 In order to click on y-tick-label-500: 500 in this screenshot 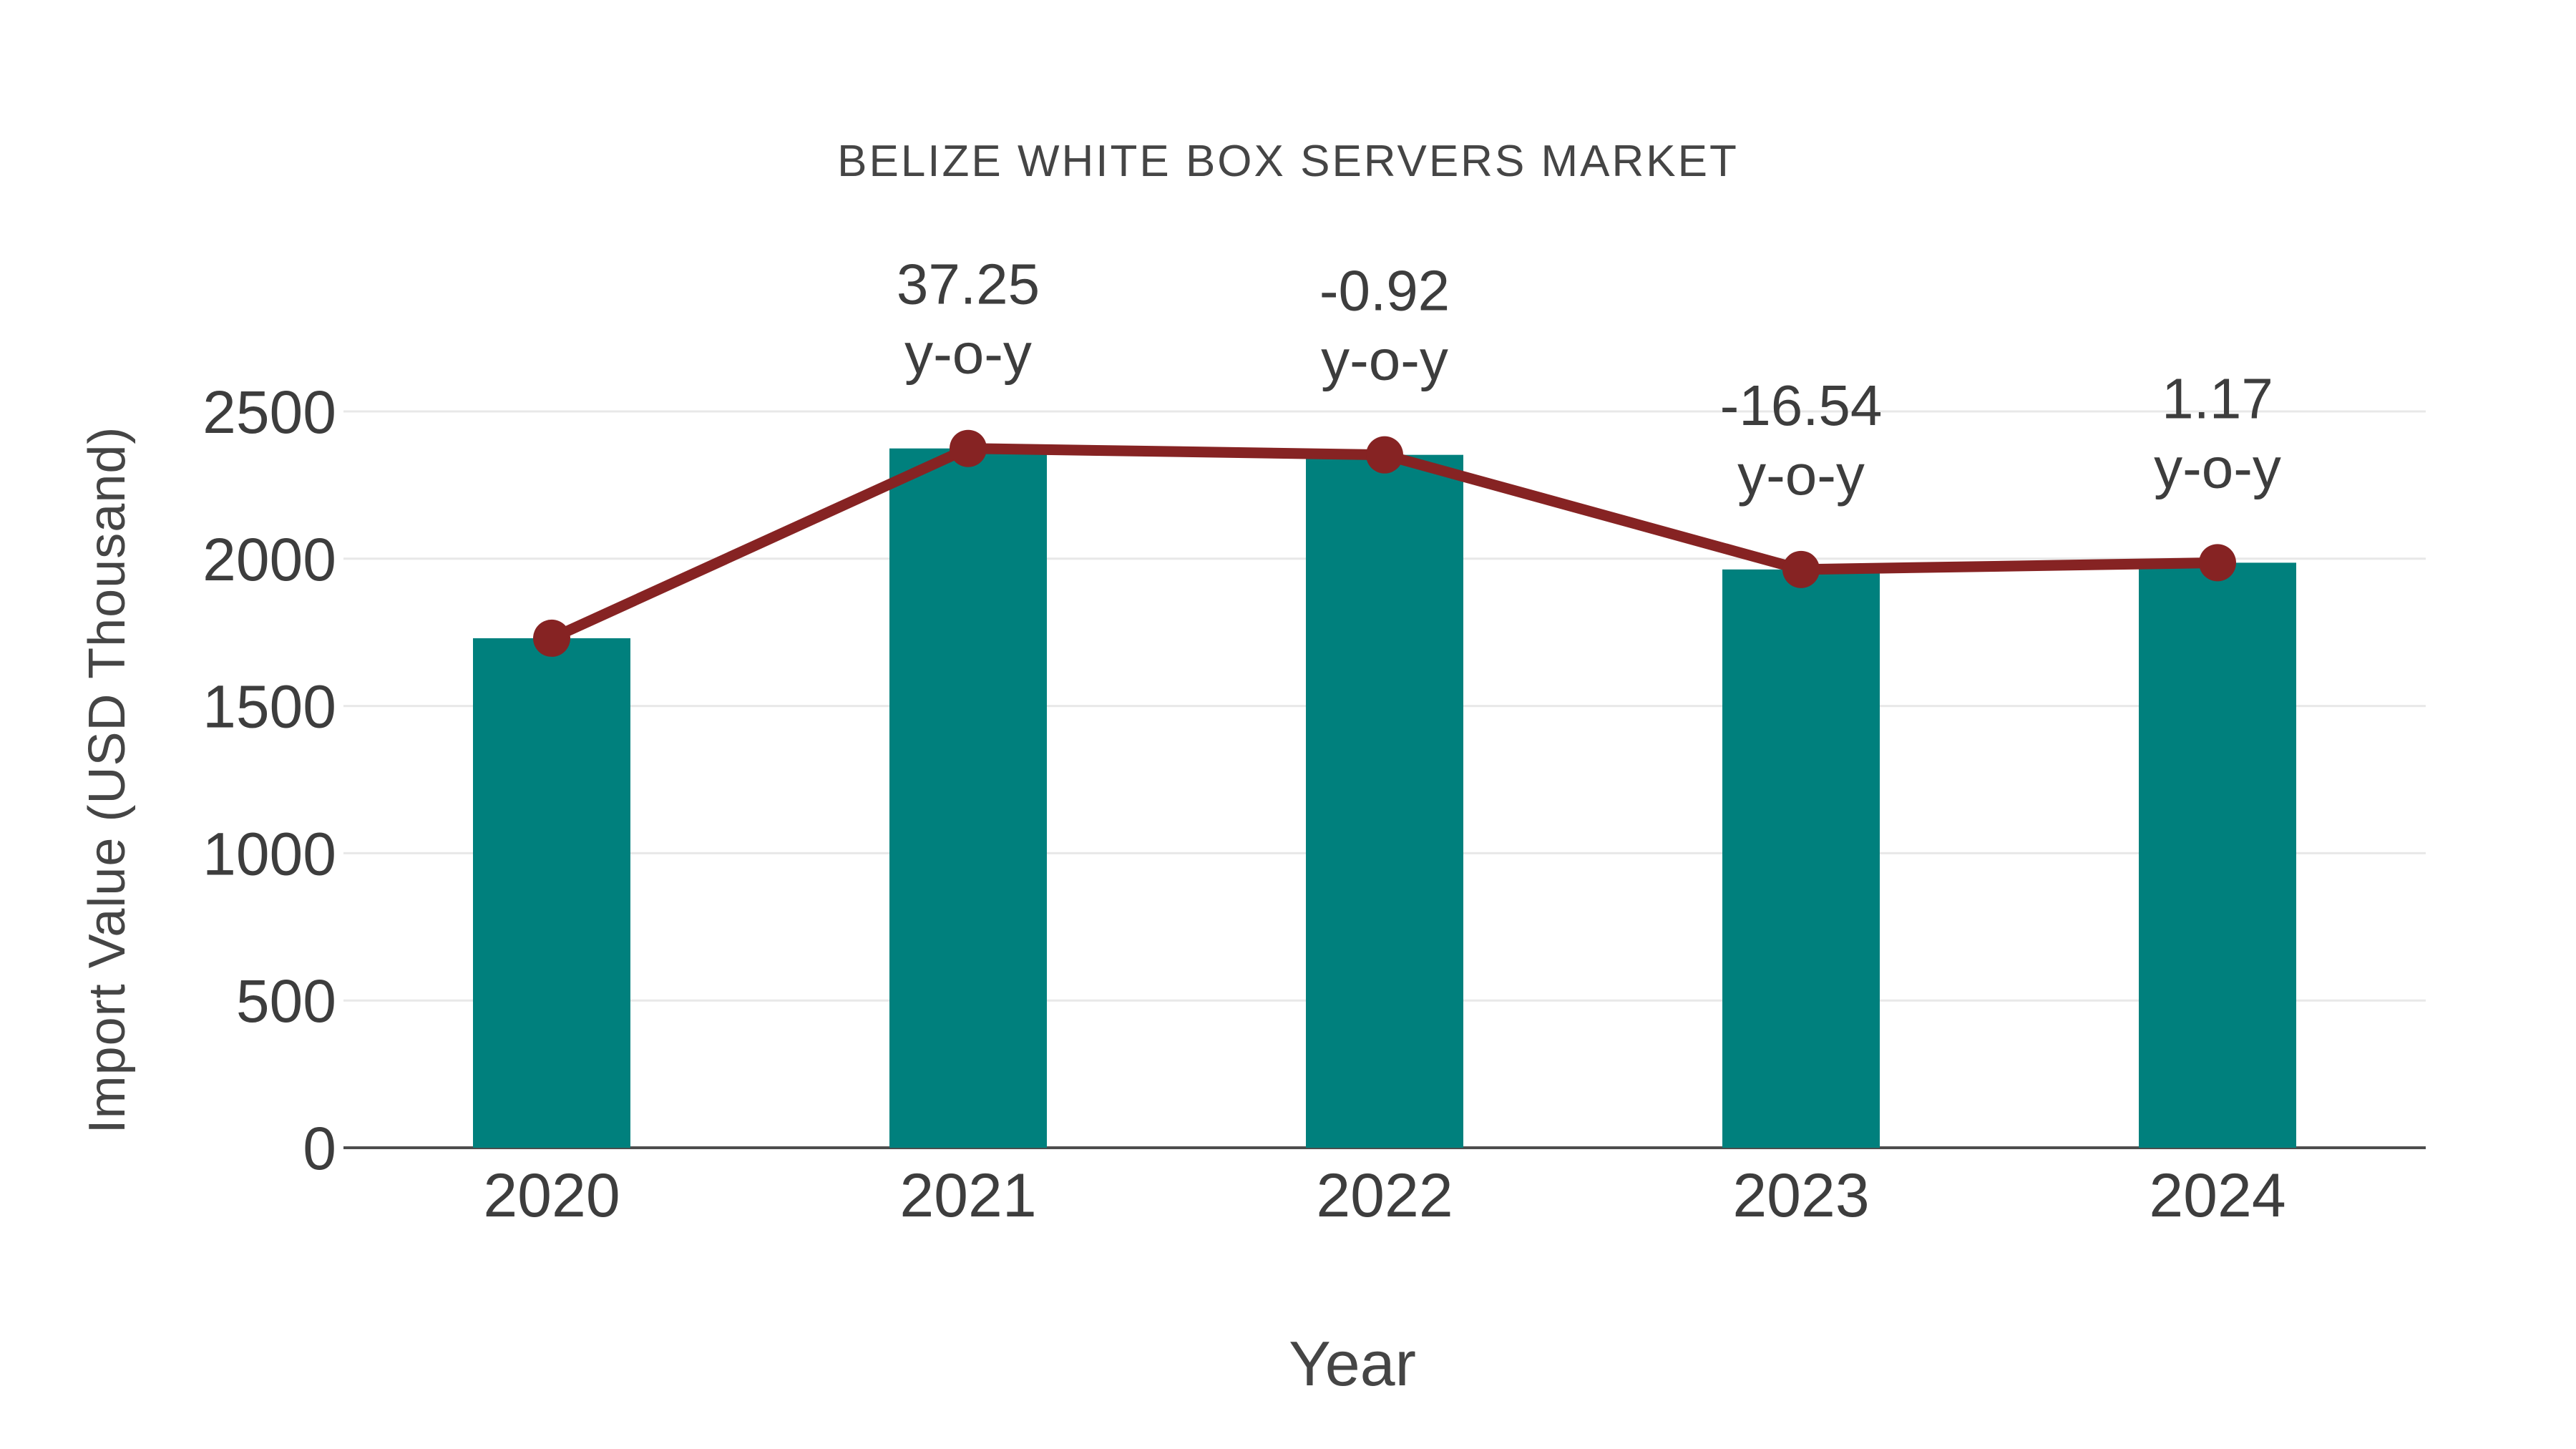, I will do `click(286, 1001)`.